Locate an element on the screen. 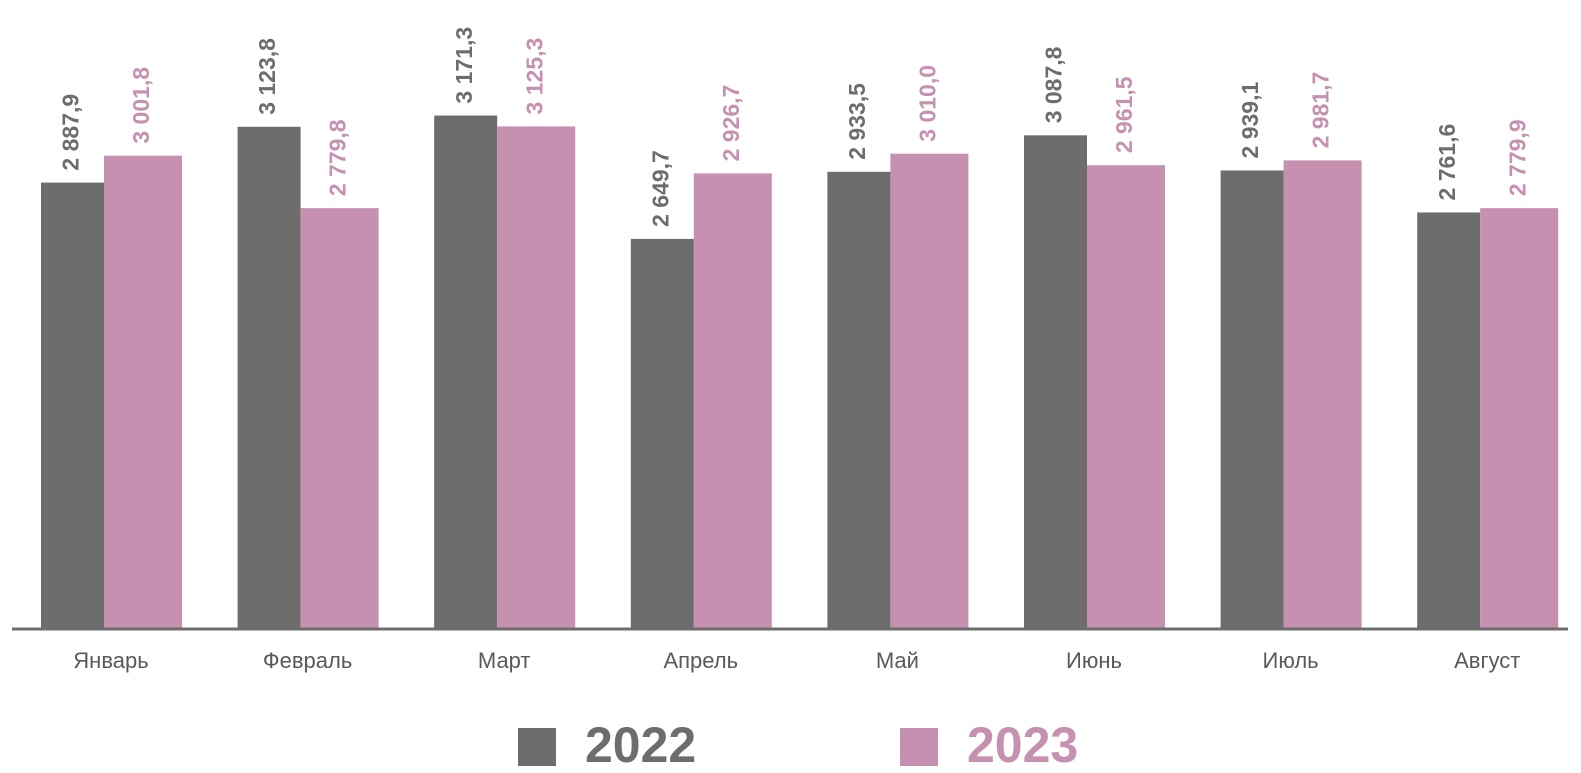 The width and height of the screenshot is (1581, 773). value-label: 2 649,7 is located at coordinates (660, 188).